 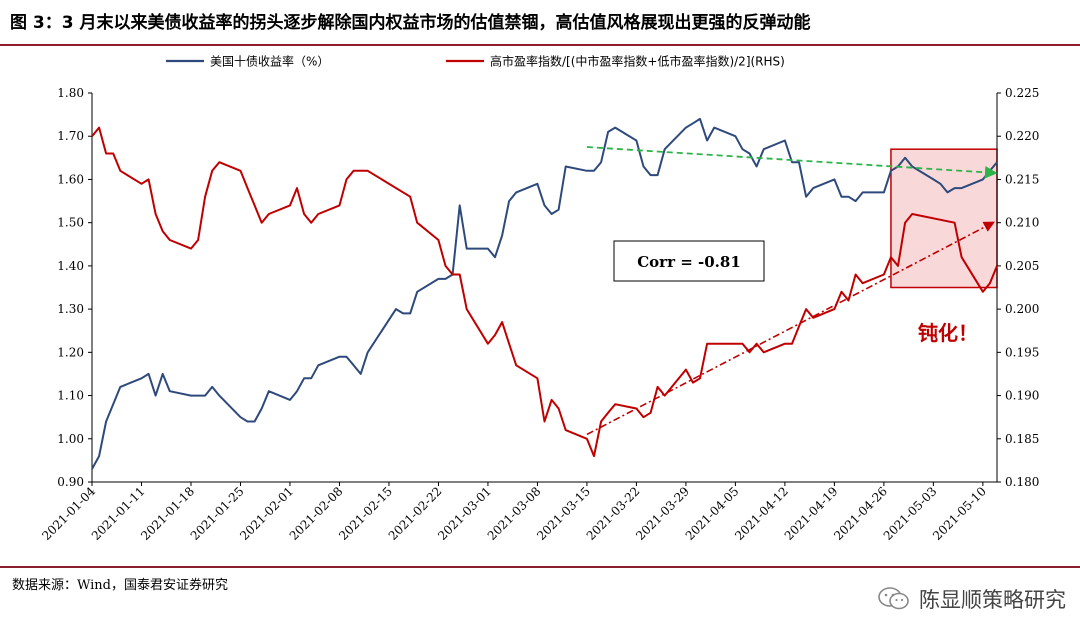 What do you see at coordinates (948, 333) in the screenshot?
I see `dulled-label: 钝化！` at bounding box center [948, 333].